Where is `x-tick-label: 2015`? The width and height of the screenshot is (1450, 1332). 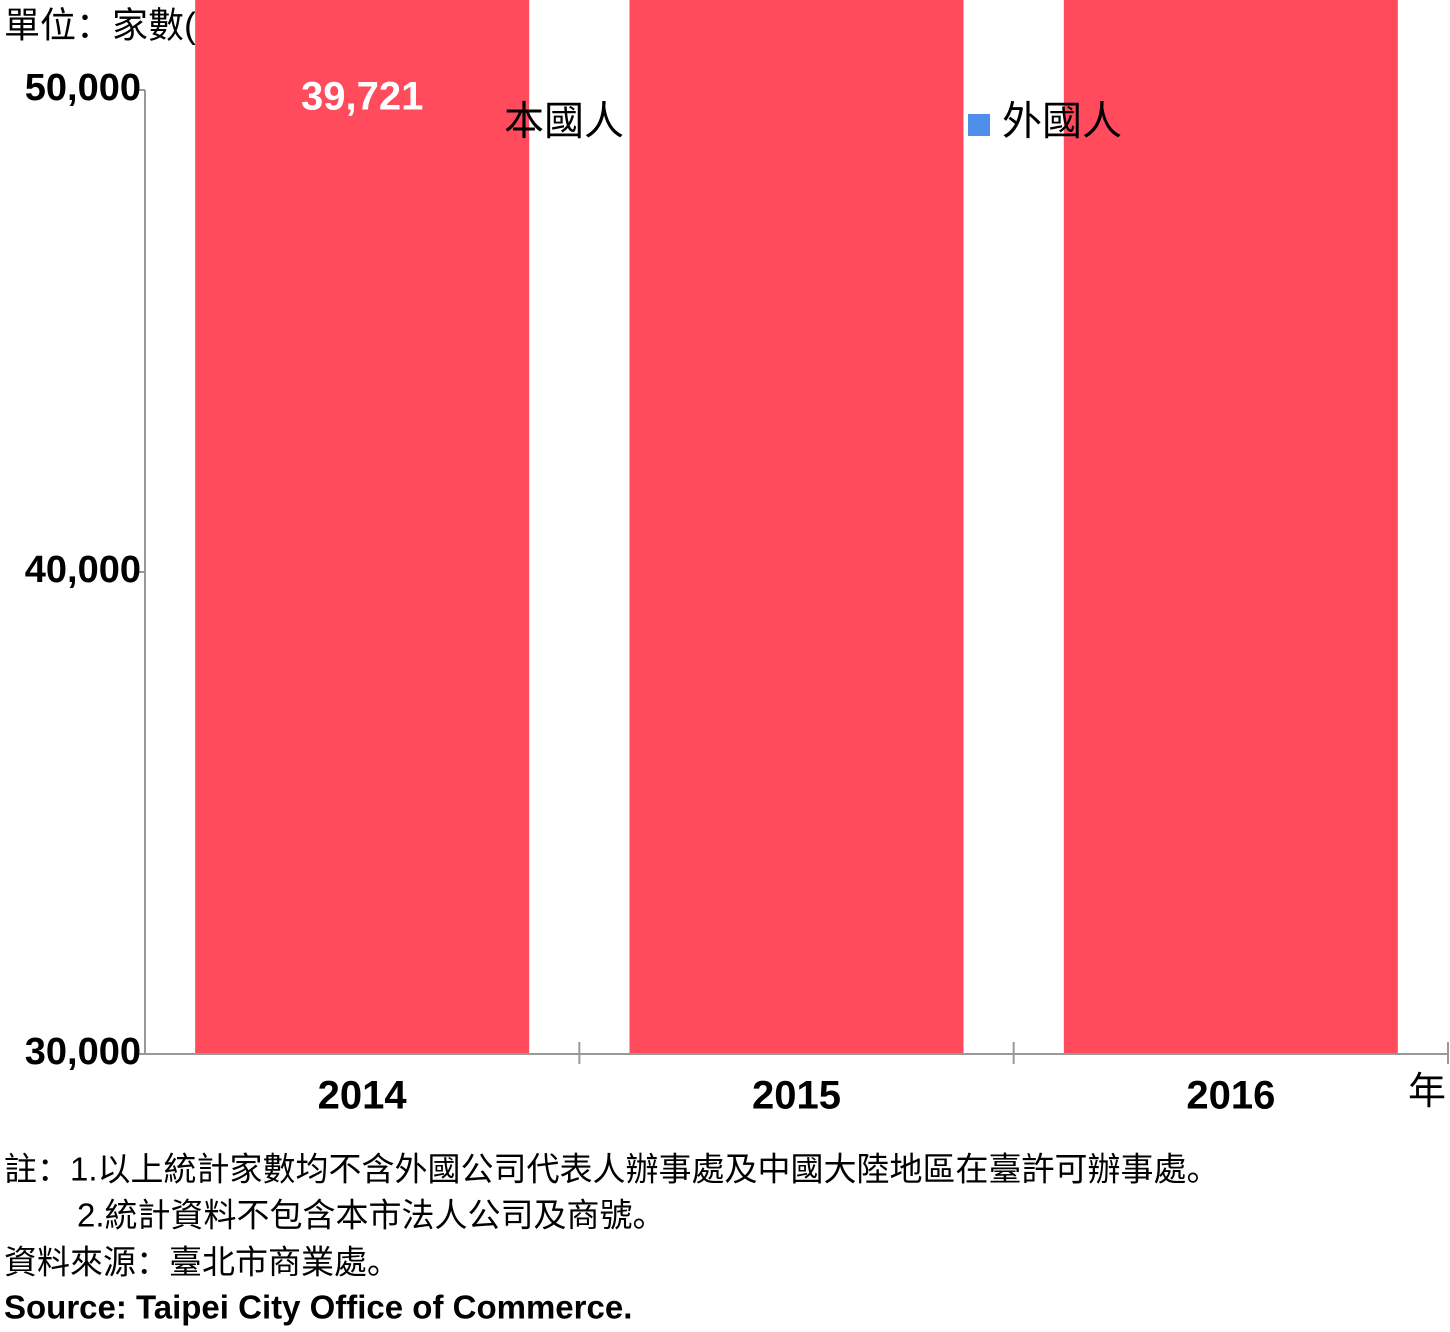 x-tick-label: 2015 is located at coordinates (796, 1096).